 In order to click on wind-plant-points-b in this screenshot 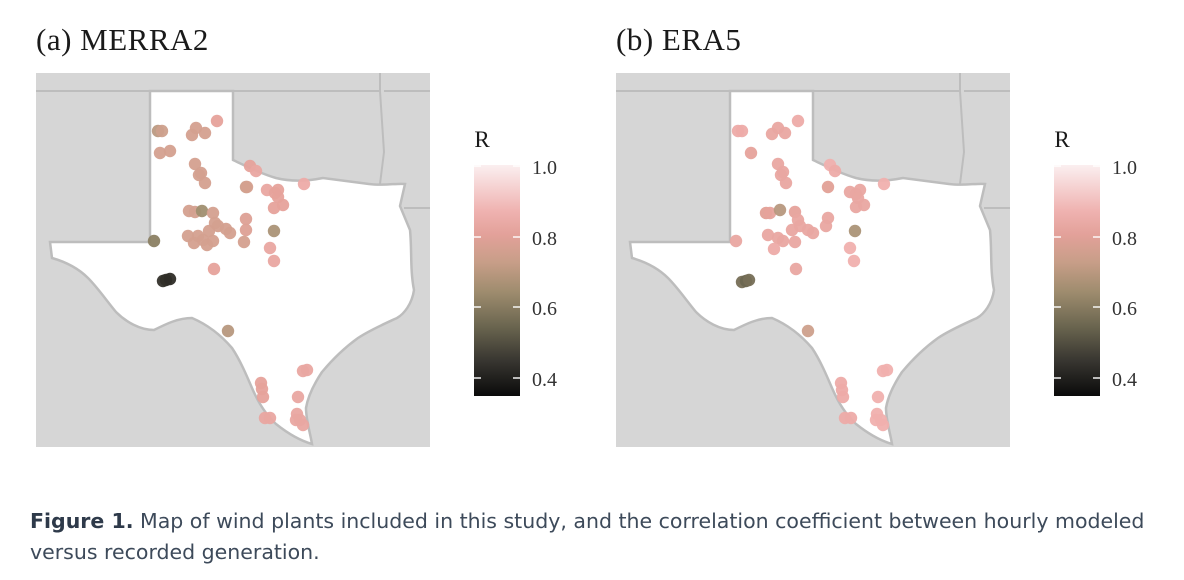, I will do `click(811, 273)`.